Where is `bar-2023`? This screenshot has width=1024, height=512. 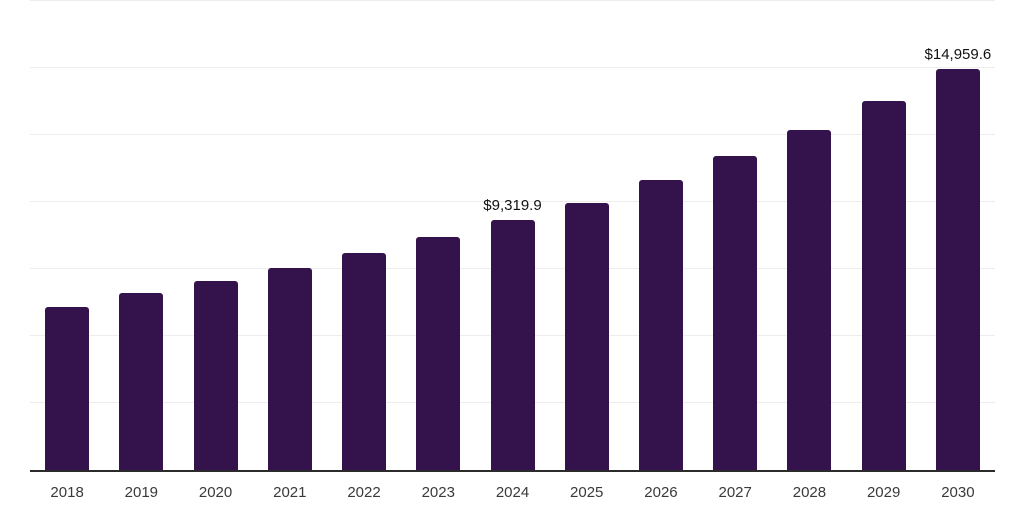
bar-2023 is located at coordinates (438, 353).